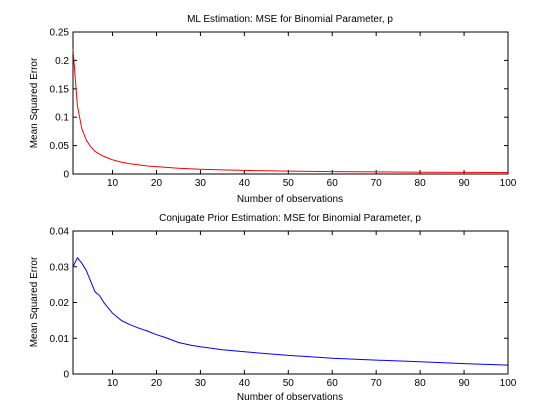  Describe the element at coordinates (60, 303) in the screenshot. I see `y-tick-label: 0.02` at that location.